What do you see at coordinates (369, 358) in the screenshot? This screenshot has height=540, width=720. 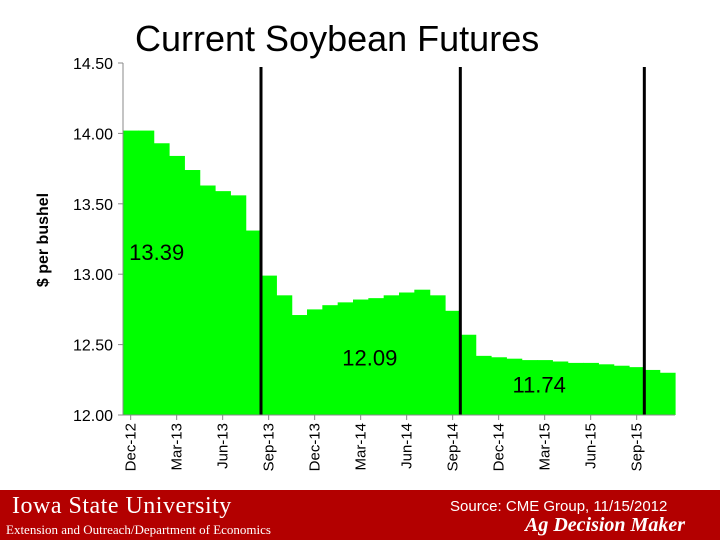 I see `price-annotation: 12.09` at bounding box center [369, 358].